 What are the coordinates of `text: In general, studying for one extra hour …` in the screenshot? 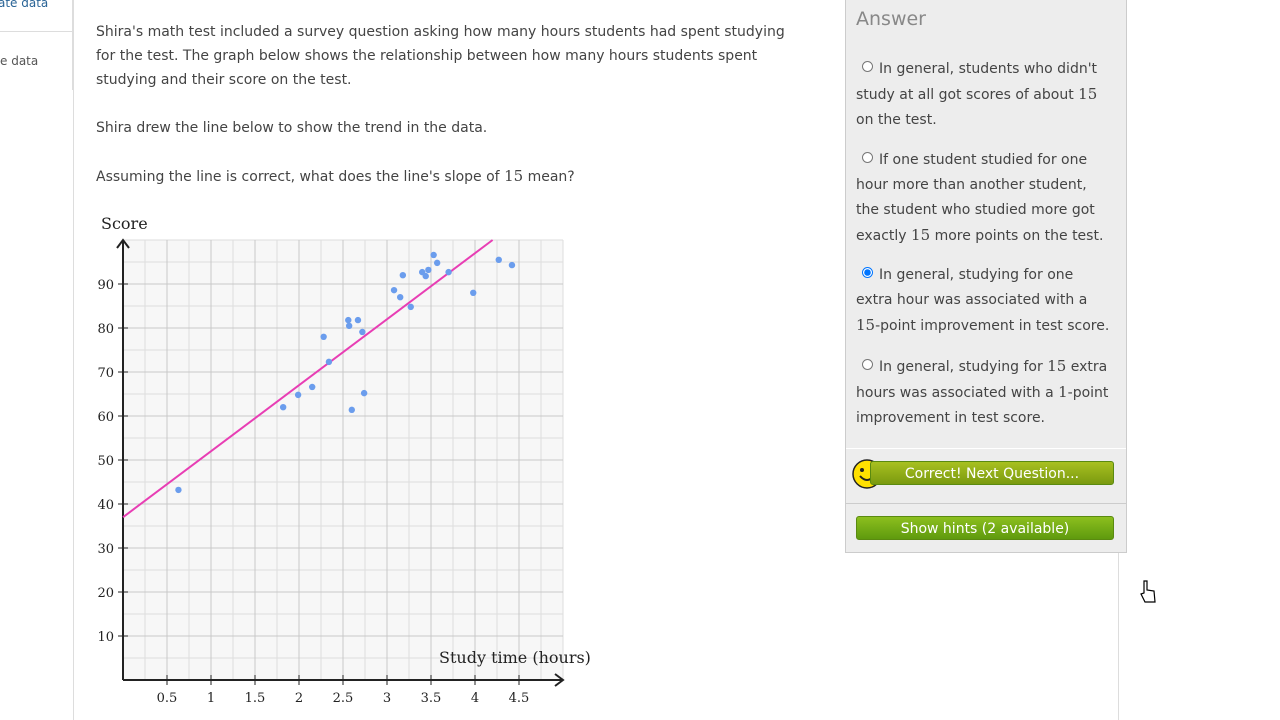 It's located at (972, 287).